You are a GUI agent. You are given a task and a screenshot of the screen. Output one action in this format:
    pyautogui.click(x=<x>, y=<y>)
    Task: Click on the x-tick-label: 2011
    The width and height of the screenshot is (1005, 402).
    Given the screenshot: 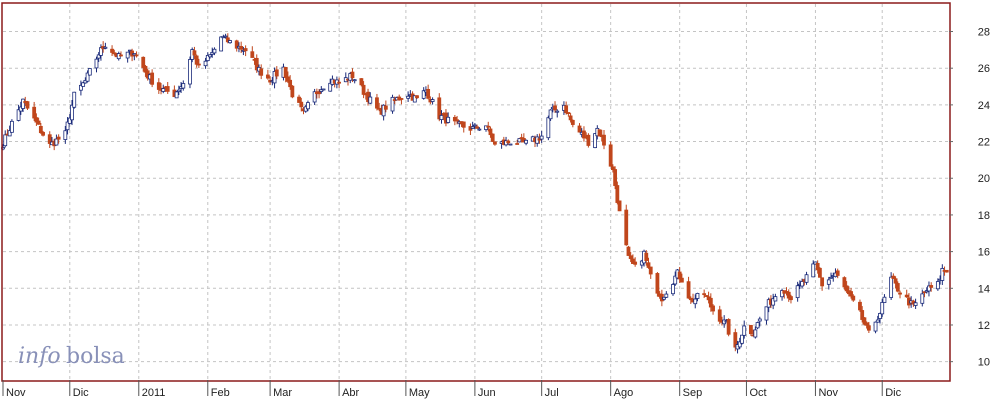 What is the action you would take?
    pyautogui.click(x=154, y=393)
    